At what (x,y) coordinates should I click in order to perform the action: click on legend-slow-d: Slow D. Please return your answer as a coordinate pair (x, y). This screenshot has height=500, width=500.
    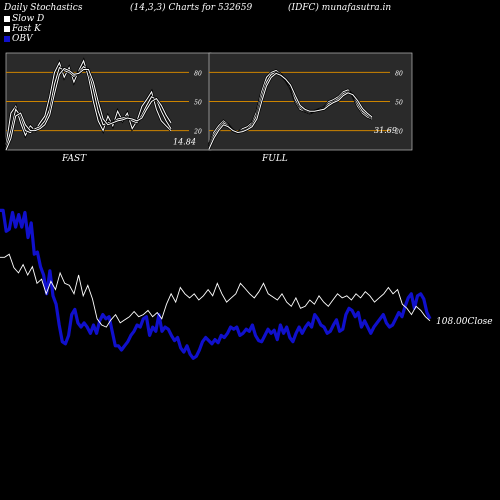
    Looking at the image, I should click on (24, 19).